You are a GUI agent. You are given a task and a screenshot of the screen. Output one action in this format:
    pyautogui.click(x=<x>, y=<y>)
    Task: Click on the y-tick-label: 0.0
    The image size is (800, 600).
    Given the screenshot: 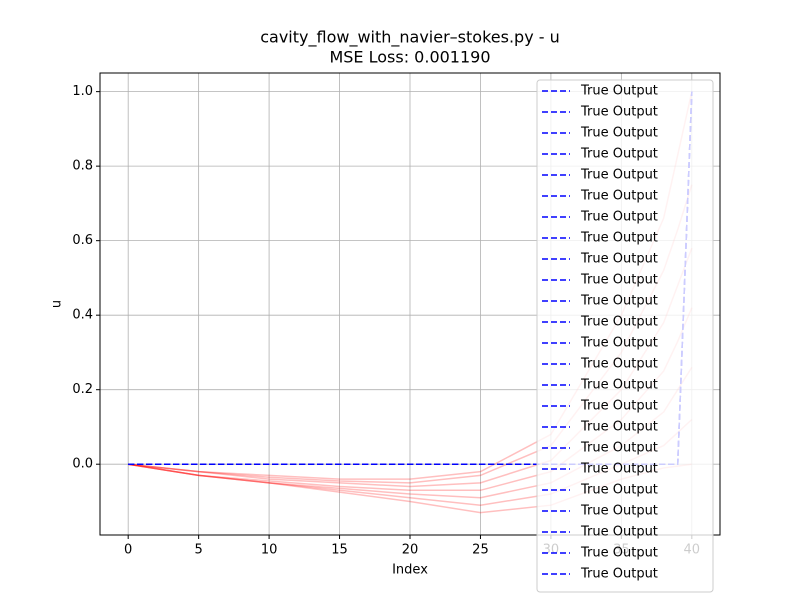 What is the action you would take?
    pyautogui.click(x=82, y=464)
    